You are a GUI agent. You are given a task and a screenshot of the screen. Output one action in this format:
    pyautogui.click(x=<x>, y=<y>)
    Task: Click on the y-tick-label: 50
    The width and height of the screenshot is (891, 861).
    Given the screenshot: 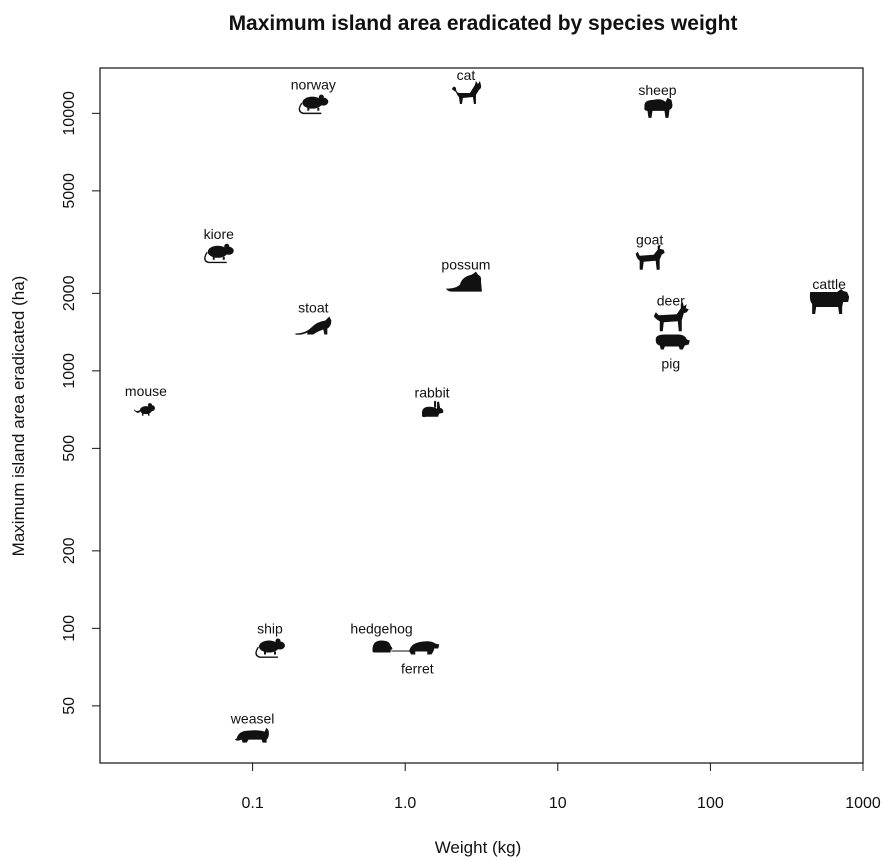 What is the action you would take?
    pyautogui.click(x=69, y=706)
    